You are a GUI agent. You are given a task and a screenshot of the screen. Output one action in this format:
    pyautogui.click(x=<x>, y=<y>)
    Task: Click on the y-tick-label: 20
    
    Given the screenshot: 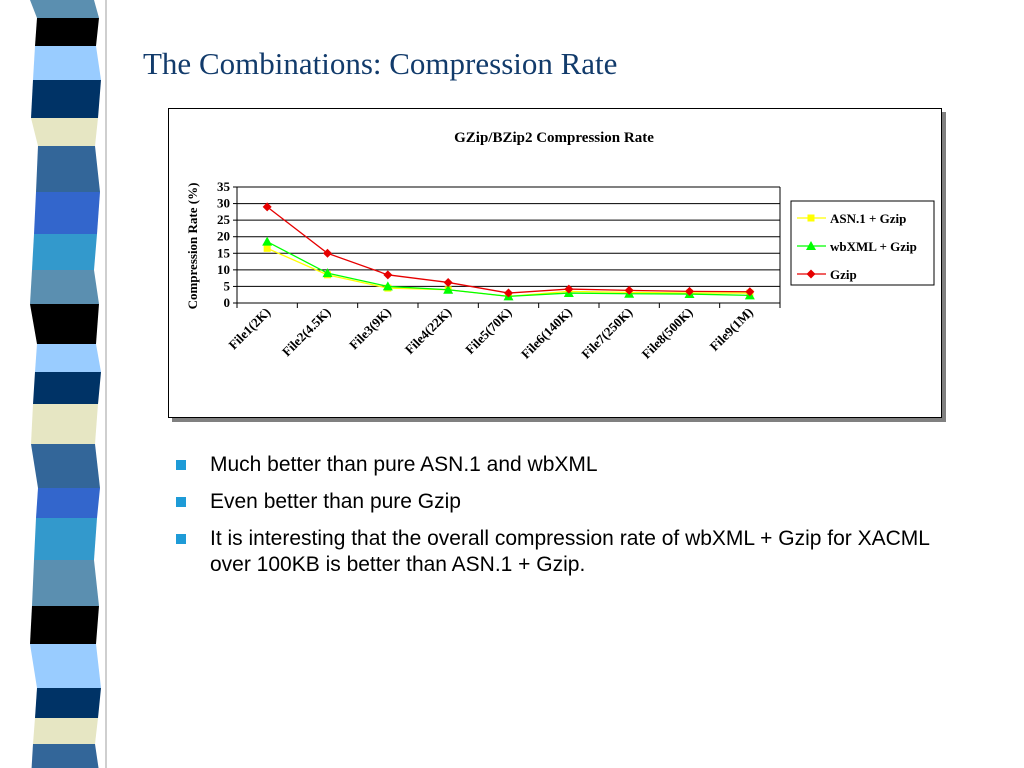 What is the action you would take?
    pyautogui.click(x=223, y=236)
    